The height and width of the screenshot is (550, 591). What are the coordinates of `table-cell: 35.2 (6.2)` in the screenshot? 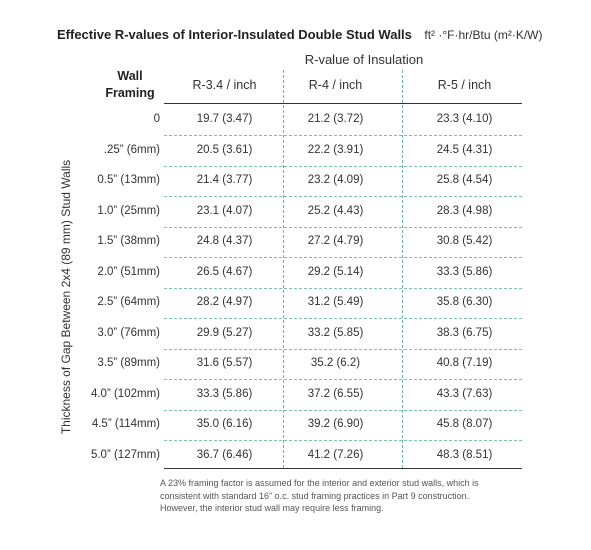 It's located at (335, 363).